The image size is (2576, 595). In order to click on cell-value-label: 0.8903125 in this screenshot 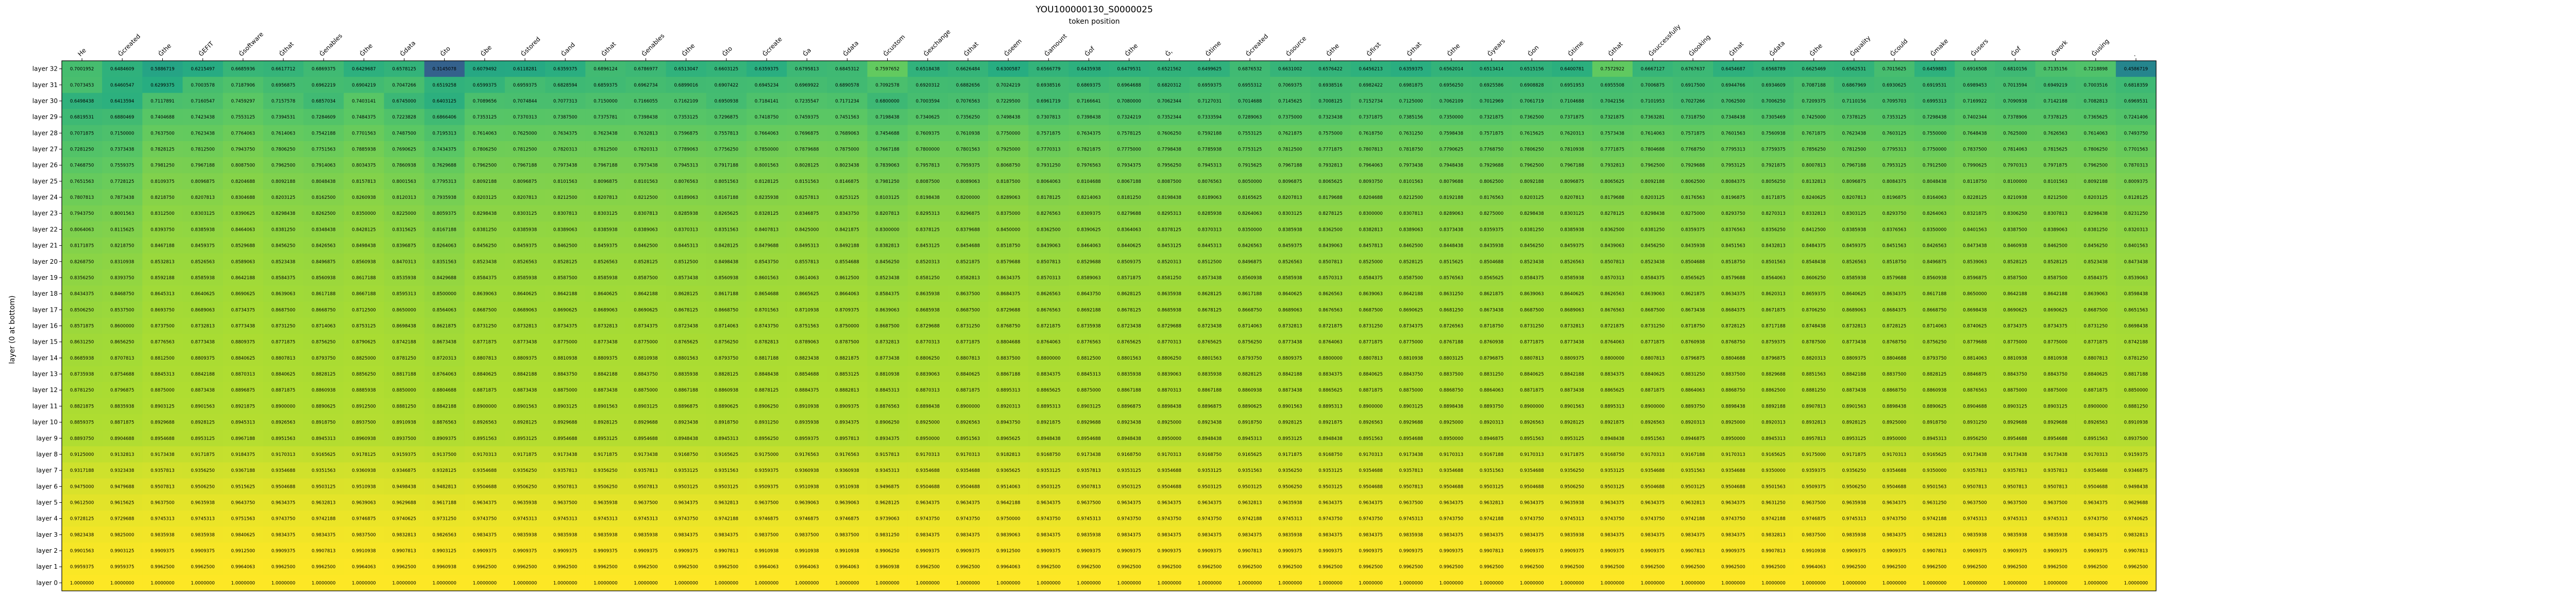, I will do `click(1411, 406)`.